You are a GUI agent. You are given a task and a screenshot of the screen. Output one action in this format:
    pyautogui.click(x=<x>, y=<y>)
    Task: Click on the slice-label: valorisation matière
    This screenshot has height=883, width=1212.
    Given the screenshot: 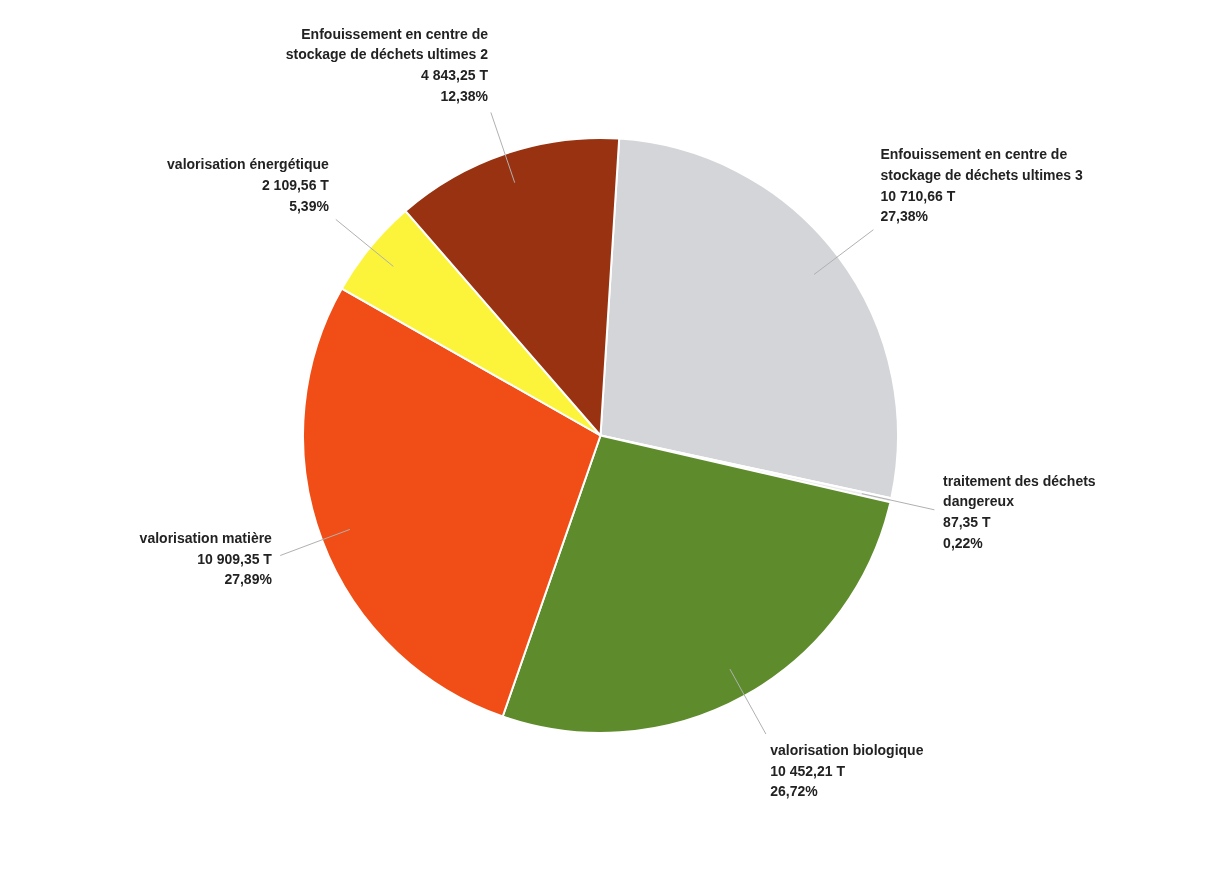 What is the action you would take?
    pyautogui.click(x=206, y=537)
    